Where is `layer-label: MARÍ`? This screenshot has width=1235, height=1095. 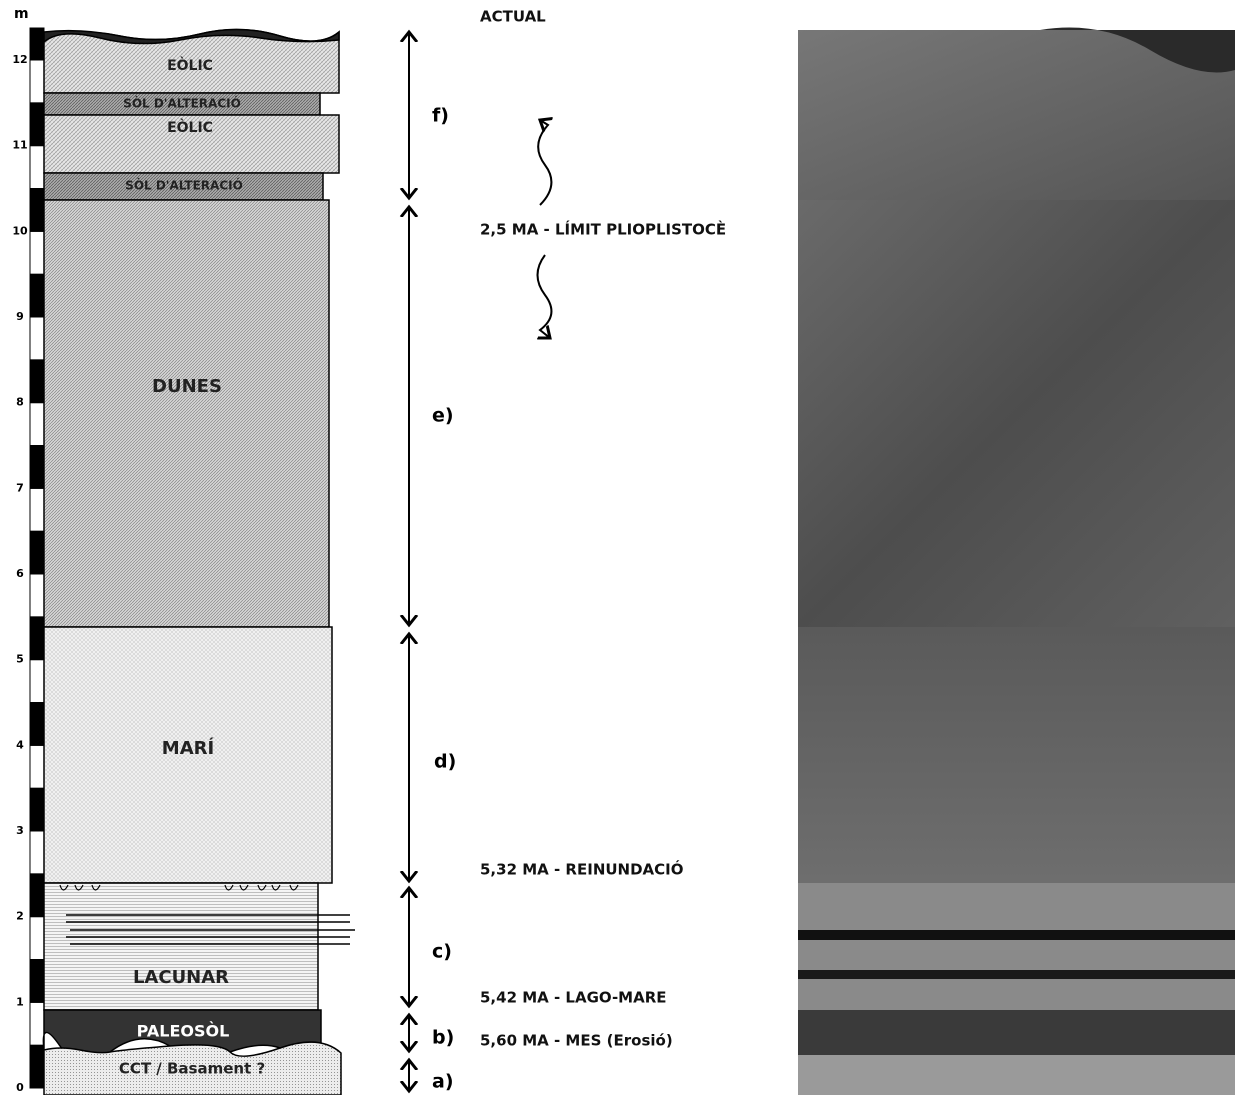 layer-label: MARÍ is located at coordinates (188, 748).